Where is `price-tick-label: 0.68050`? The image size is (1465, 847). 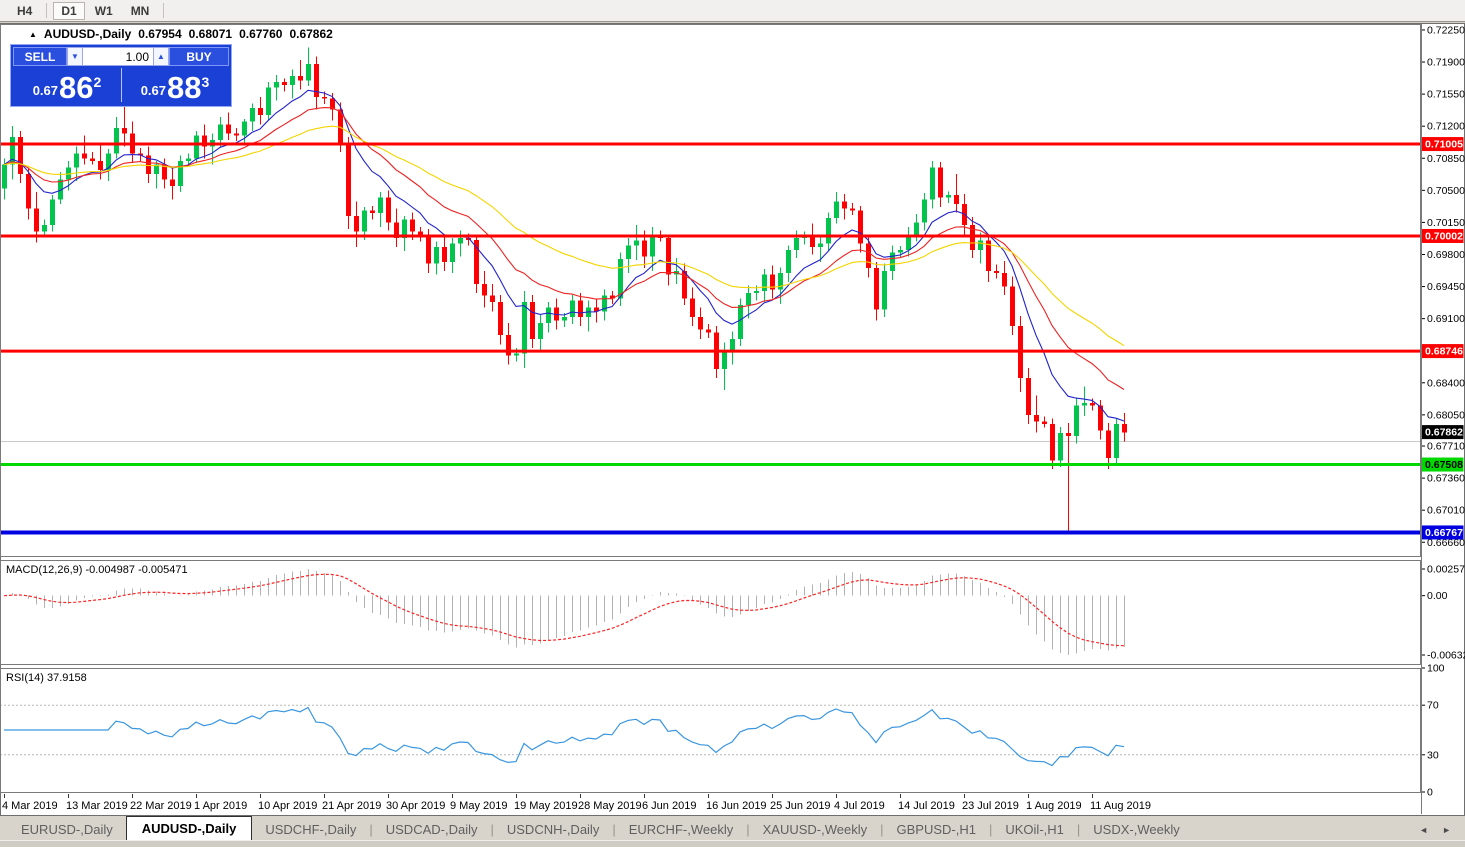
price-tick-label: 0.68050 is located at coordinates (1446, 415).